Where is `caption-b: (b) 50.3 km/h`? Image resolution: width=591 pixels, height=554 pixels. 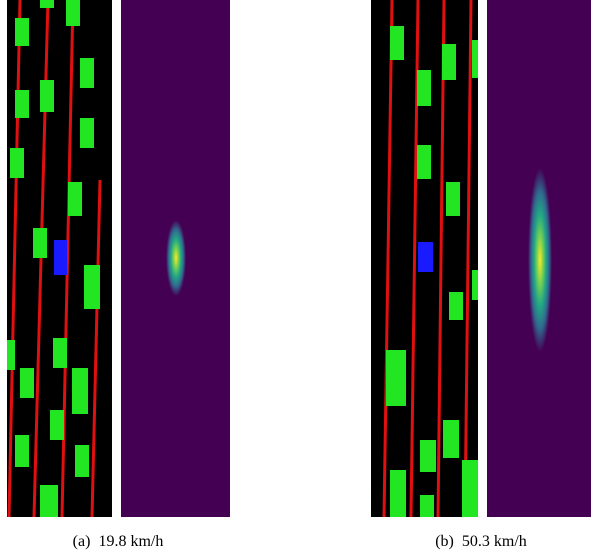 caption-b: (b) 50.3 km/h is located at coordinates (481, 541).